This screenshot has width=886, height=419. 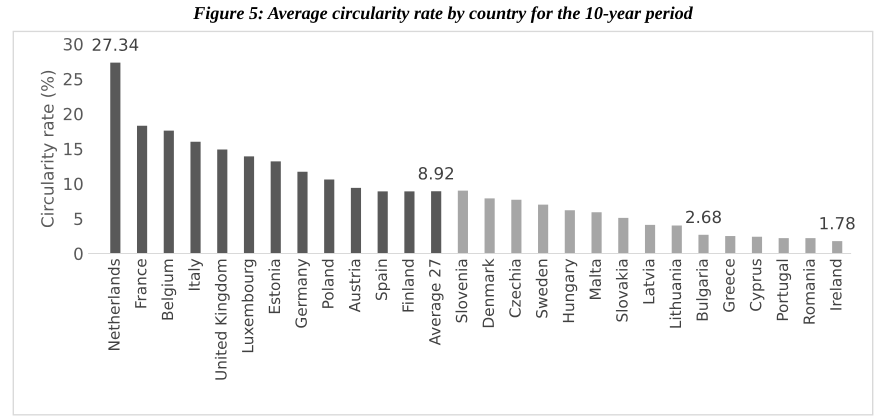 What do you see at coordinates (73, 184) in the screenshot?
I see `y-tick-label: 10` at bounding box center [73, 184].